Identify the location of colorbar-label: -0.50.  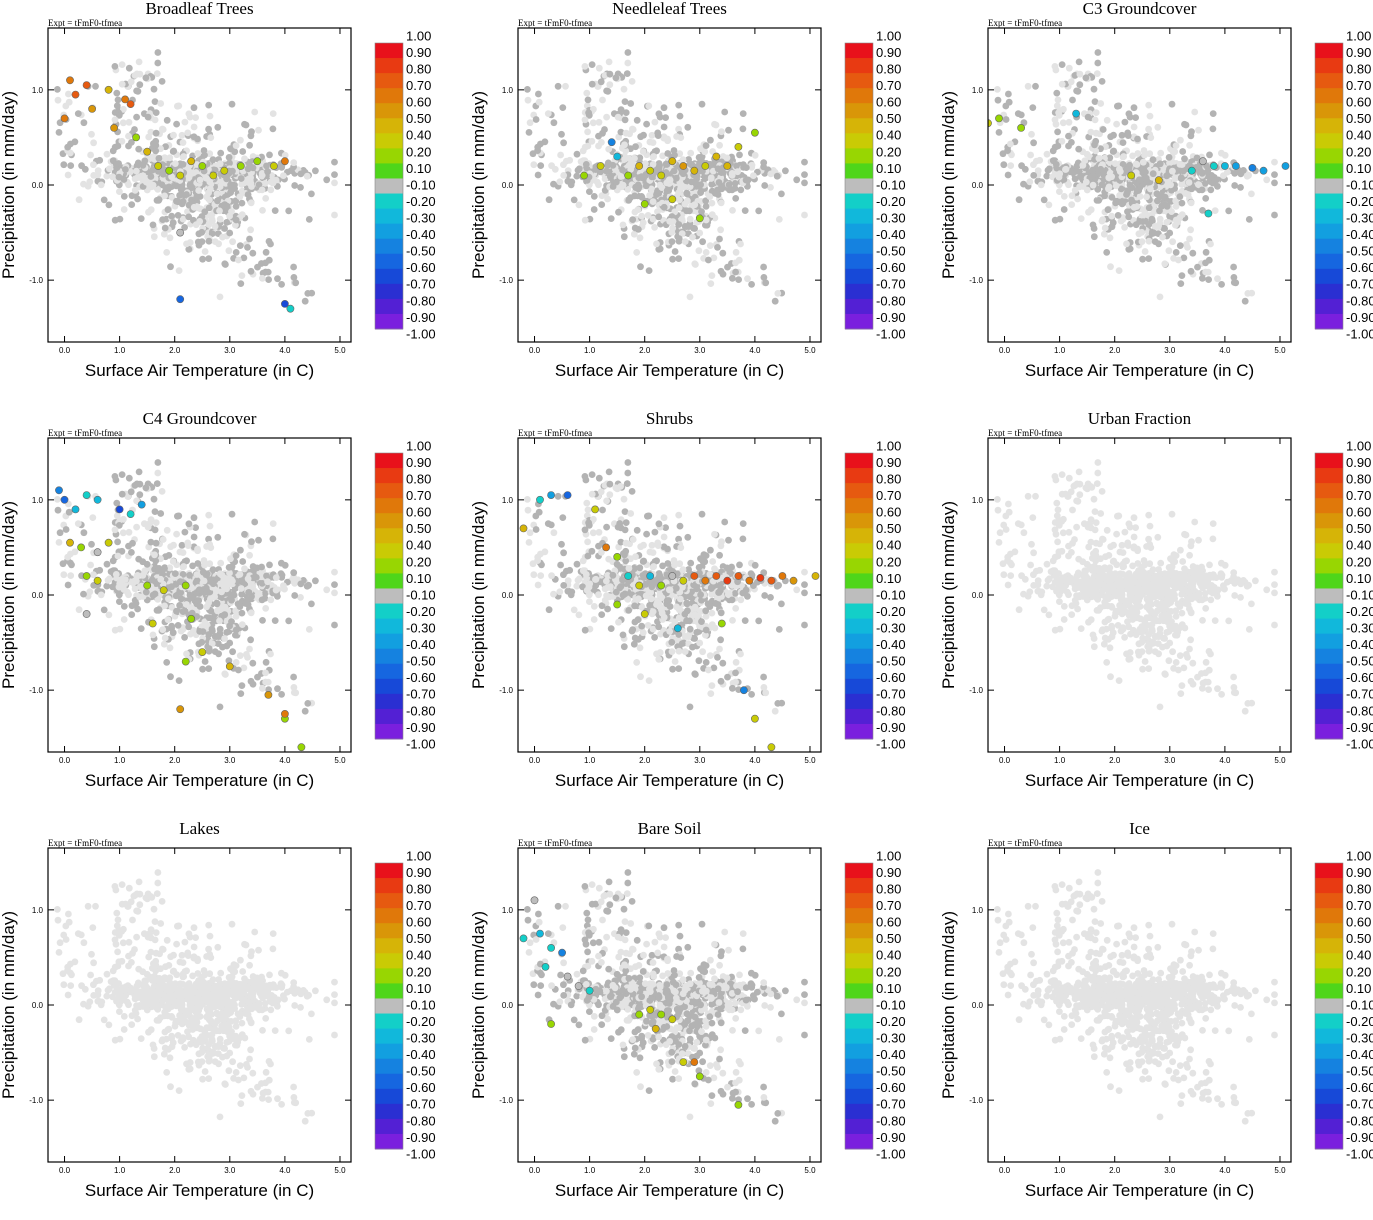
(891, 251).